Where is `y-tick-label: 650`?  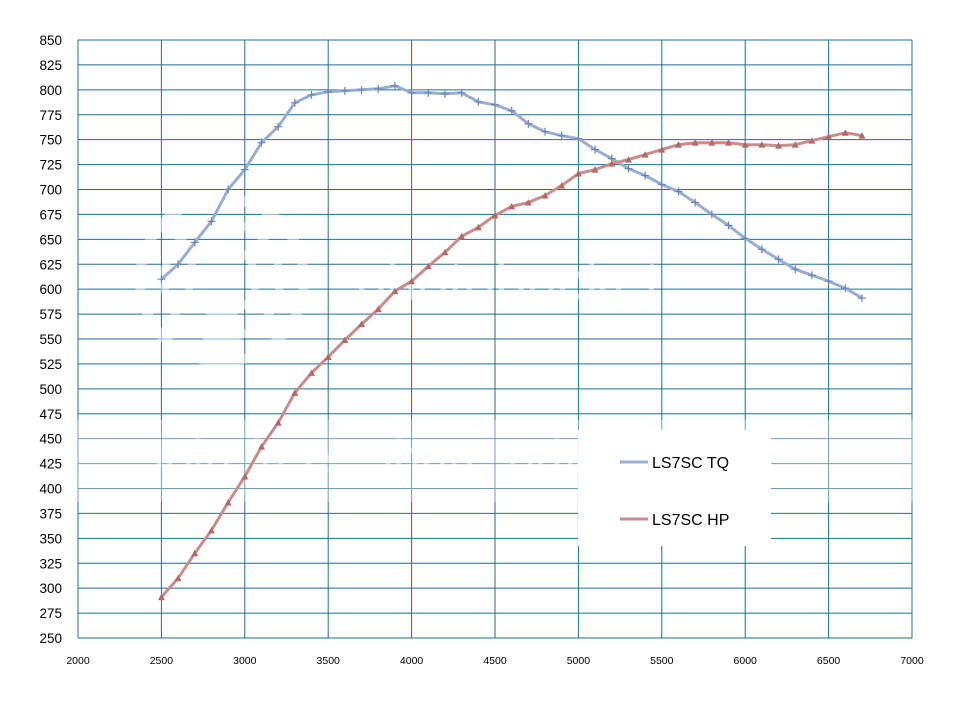 y-tick-label: 650 is located at coordinates (50, 239).